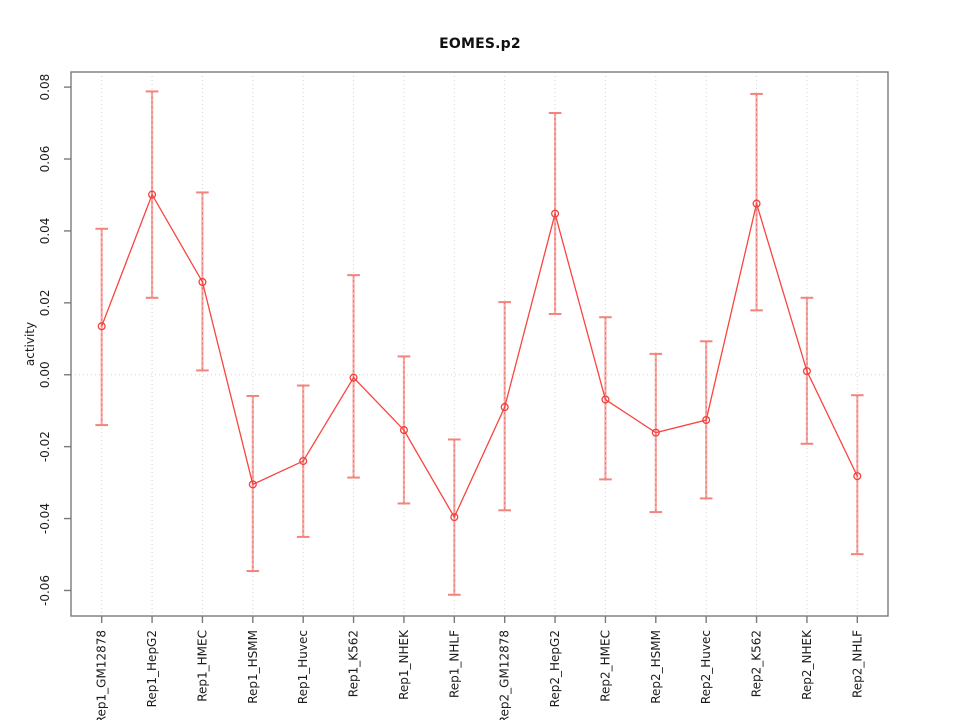 Image resolution: width=960 pixels, height=720 pixels. What do you see at coordinates (45, 590) in the screenshot?
I see `y-tick-label: -0.06` at bounding box center [45, 590].